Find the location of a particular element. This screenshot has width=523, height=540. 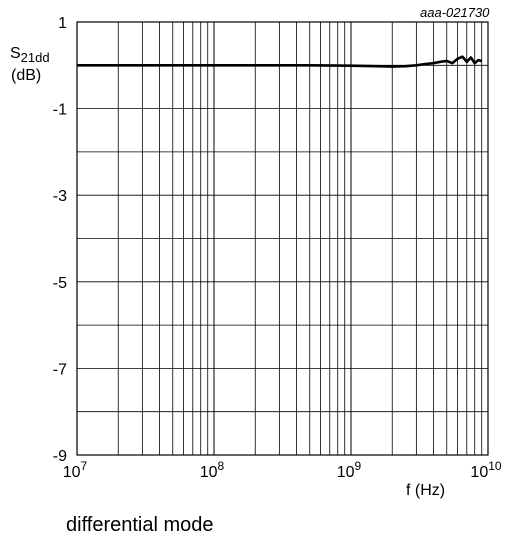

series-line is located at coordinates (280, 61).